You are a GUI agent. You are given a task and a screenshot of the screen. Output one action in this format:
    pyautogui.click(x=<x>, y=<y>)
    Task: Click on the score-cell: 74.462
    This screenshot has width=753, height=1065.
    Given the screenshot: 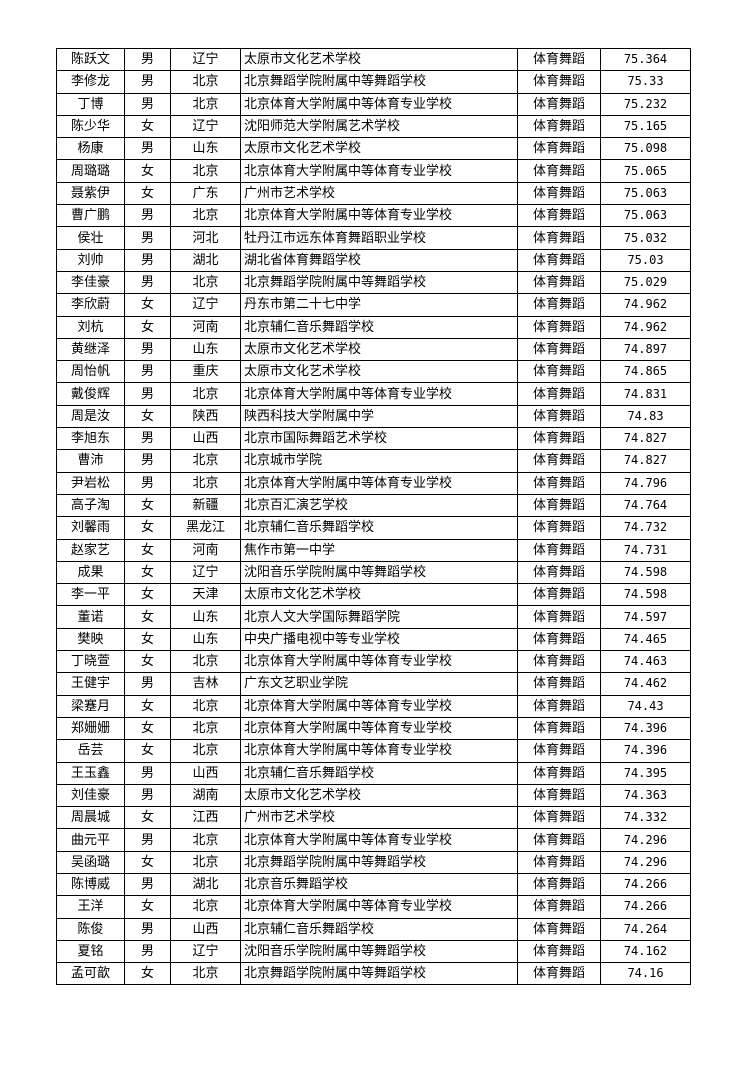 What is the action you would take?
    pyautogui.click(x=645, y=684)
    